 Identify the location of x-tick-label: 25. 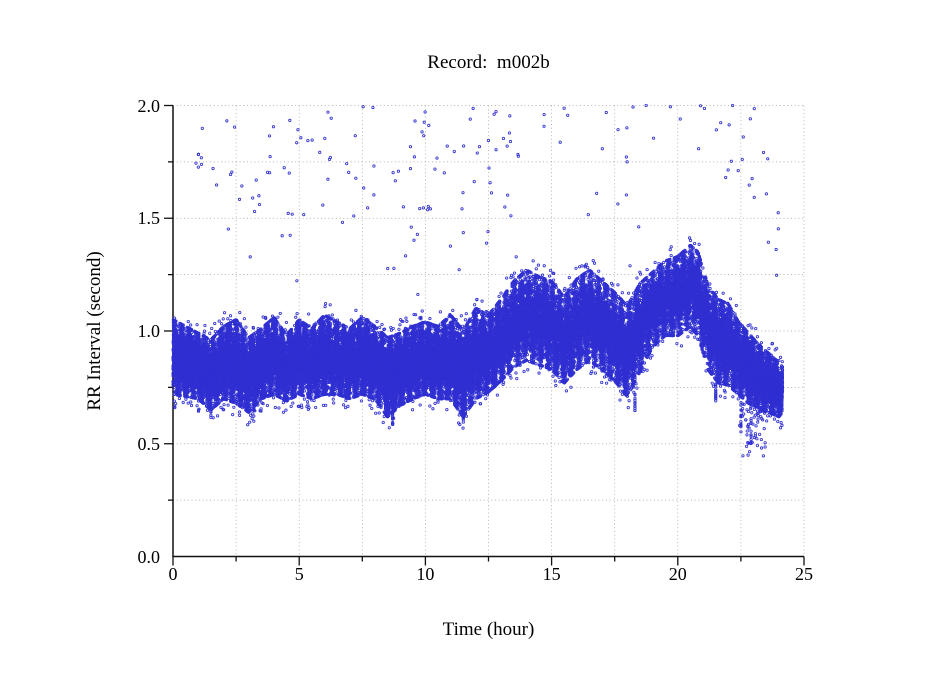
(804, 574).